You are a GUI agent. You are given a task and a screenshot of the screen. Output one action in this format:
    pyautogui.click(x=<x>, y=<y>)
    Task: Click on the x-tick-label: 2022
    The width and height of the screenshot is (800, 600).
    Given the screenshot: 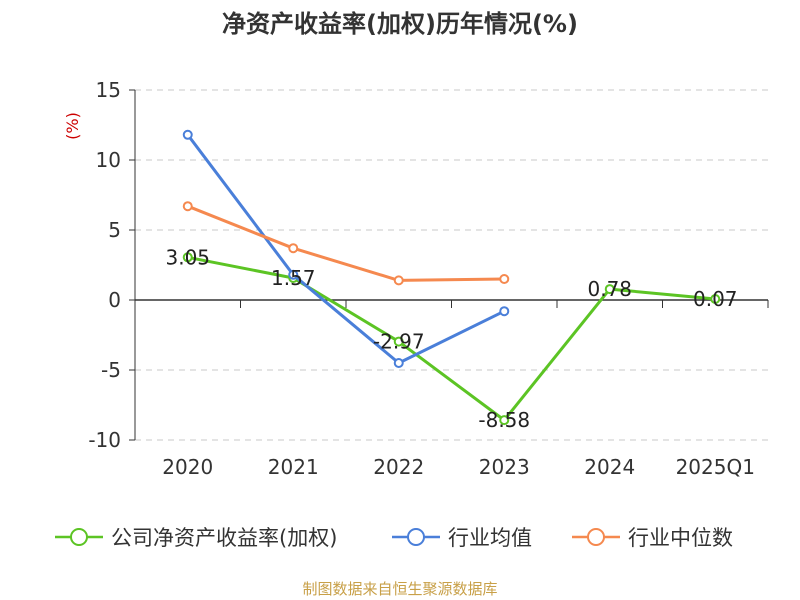 What is the action you would take?
    pyautogui.click(x=398, y=467)
    